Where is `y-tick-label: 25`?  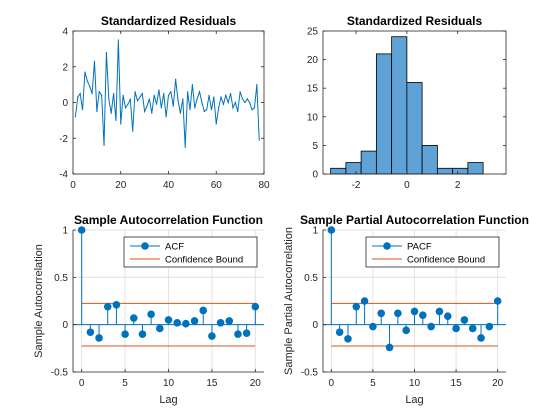 y-tick-label: 25 is located at coordinates (313, 32).